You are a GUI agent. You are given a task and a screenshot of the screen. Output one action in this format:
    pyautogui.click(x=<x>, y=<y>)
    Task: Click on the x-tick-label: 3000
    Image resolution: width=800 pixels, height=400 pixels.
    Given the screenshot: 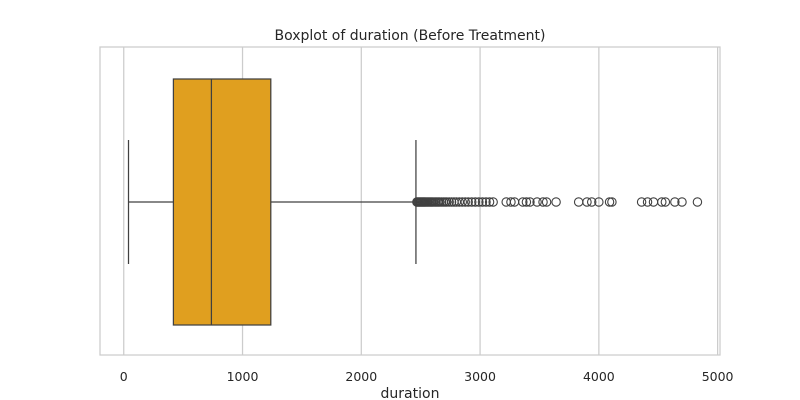 What is the action you would take?
    pyautogui.click(x=480, y=376)
    